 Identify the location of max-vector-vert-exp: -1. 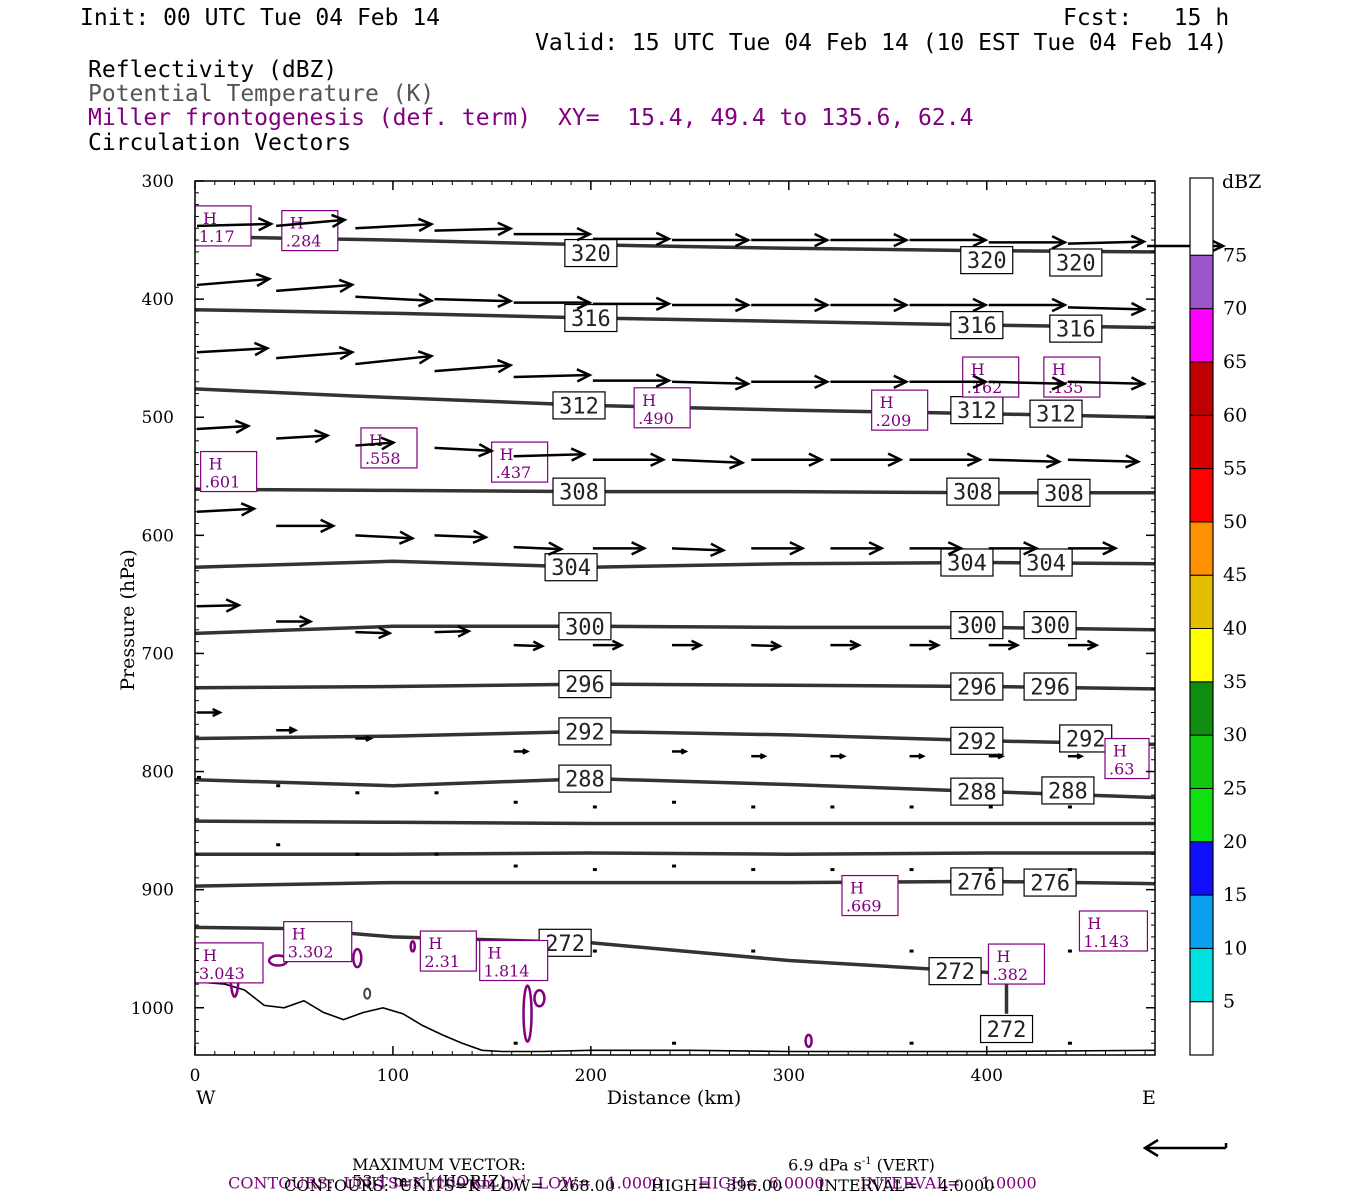
(866, 1161).